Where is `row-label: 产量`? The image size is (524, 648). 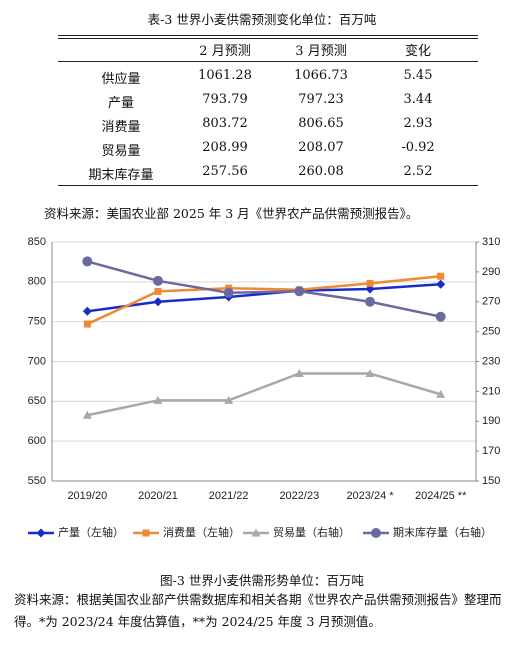
row-label: 产量 is located at coordinates (120, 103).